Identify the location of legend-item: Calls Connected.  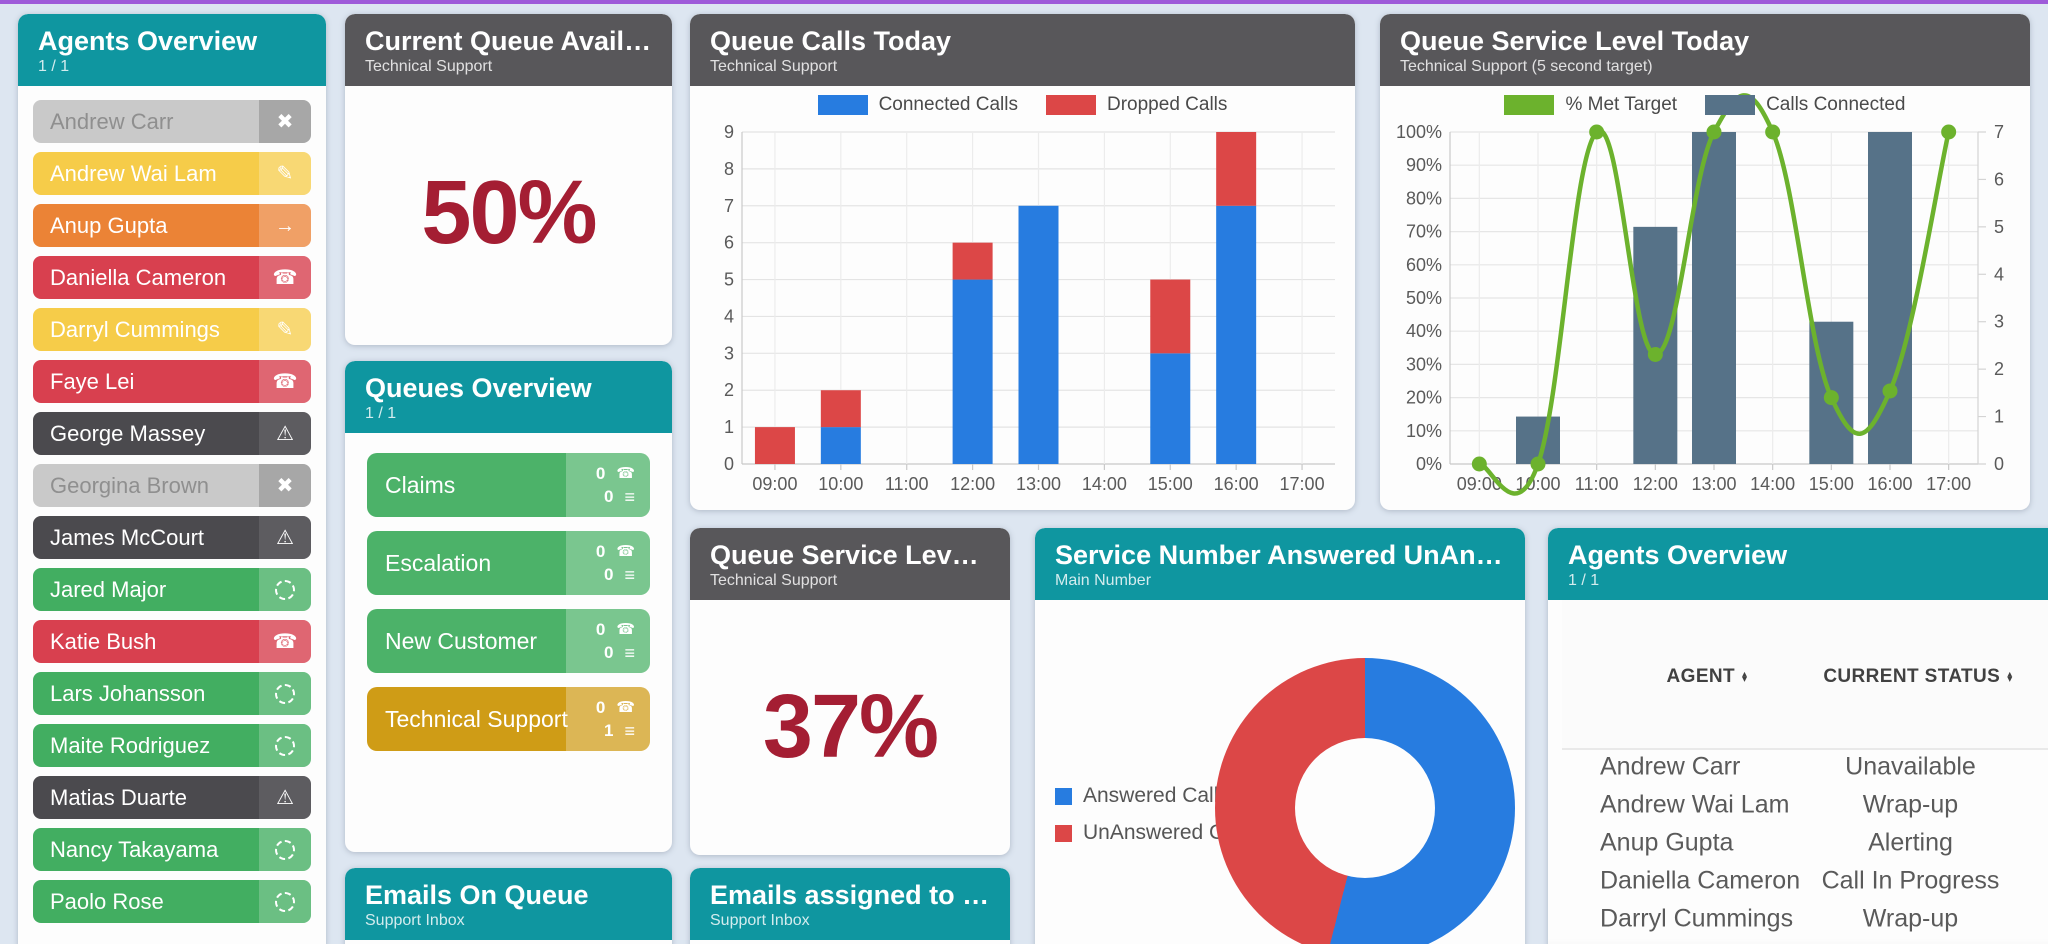
(1805, 105).